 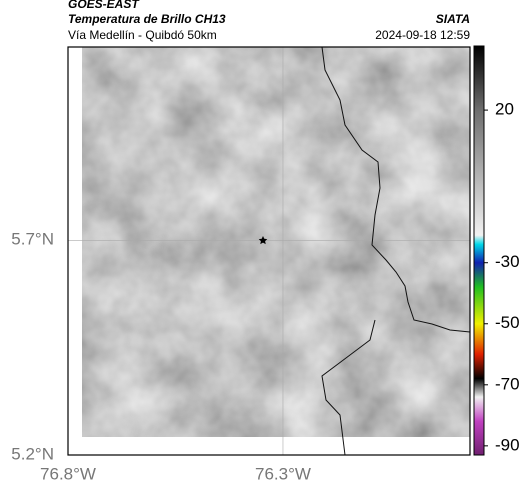 What do you see at coordinates (507, 322) in the screenshot?
I see `colorbar-label: -50` at bounding box center [507, 322].